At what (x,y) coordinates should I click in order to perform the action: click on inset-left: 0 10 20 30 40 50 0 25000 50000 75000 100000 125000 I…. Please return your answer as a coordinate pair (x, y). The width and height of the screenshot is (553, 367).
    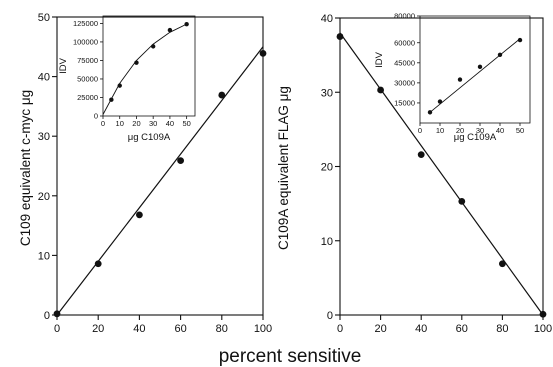
    Looking at the image, I should click on (127, 79).